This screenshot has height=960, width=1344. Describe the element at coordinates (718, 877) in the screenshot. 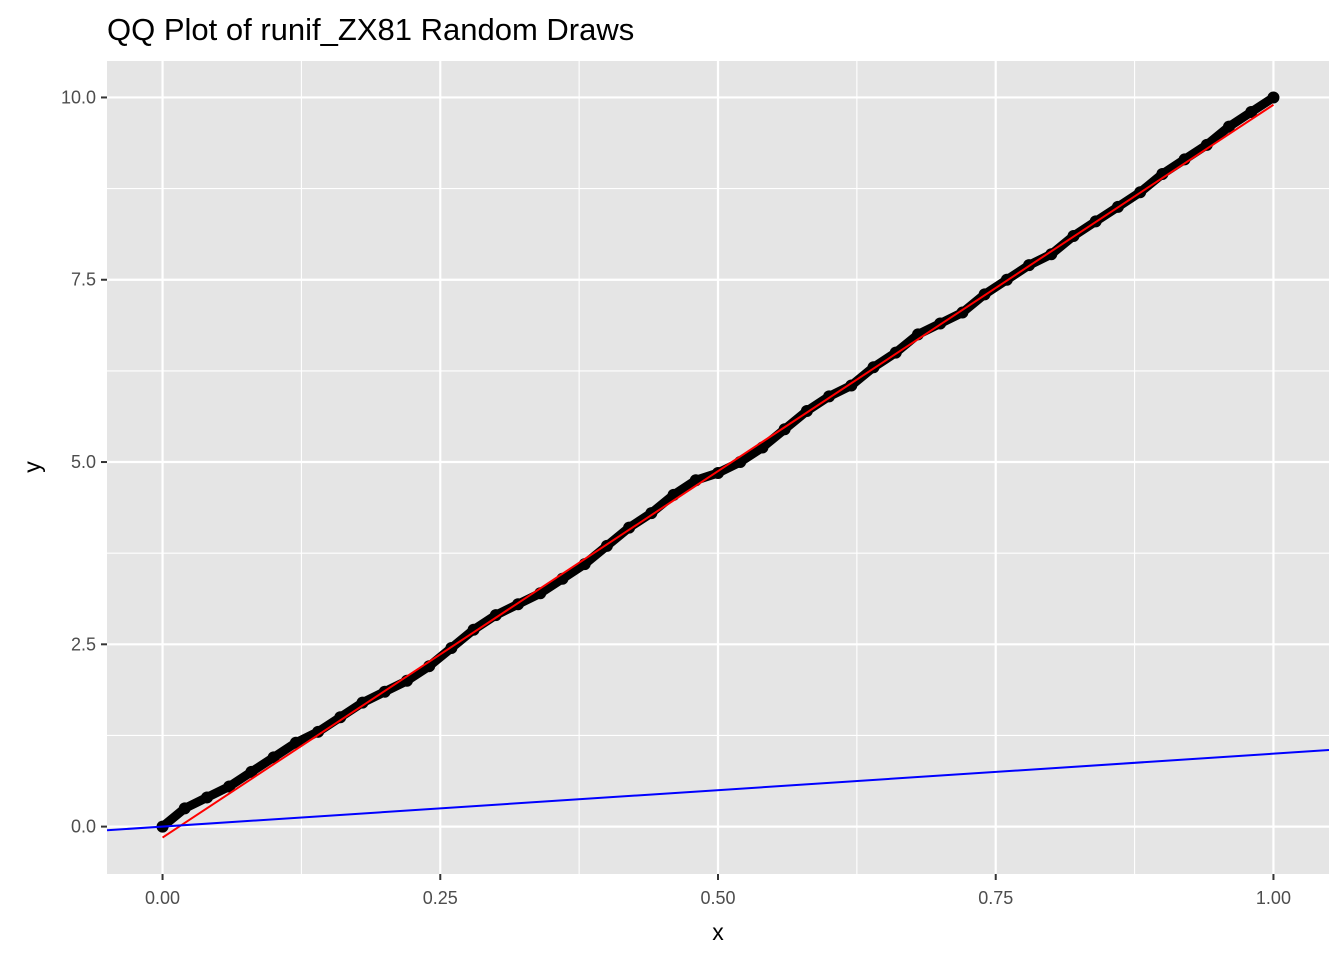

I see `x-axis-ticks` at that location.